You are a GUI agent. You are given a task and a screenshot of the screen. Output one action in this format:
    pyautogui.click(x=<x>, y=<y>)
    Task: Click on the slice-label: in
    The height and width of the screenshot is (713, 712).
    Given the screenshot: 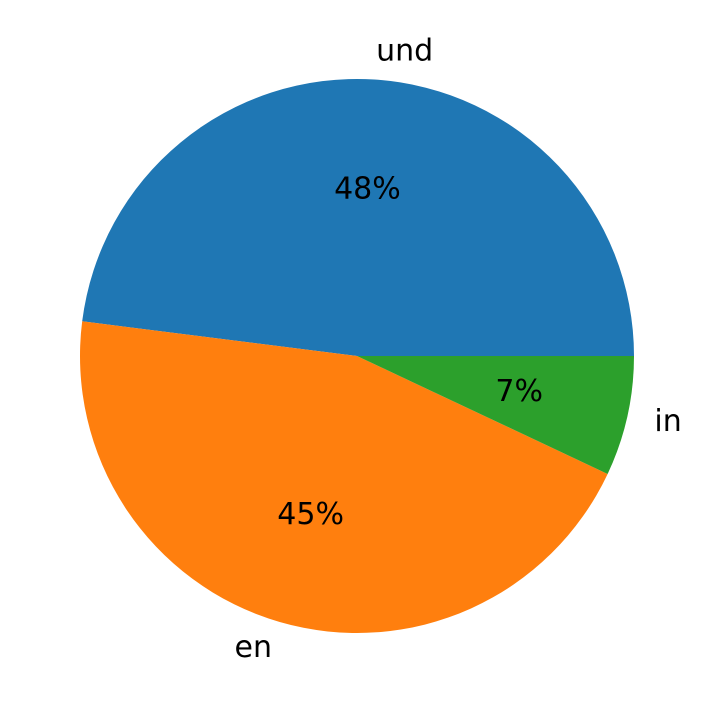 What is the action you would take?
    pyautogui.click(x=667, y=421)
    